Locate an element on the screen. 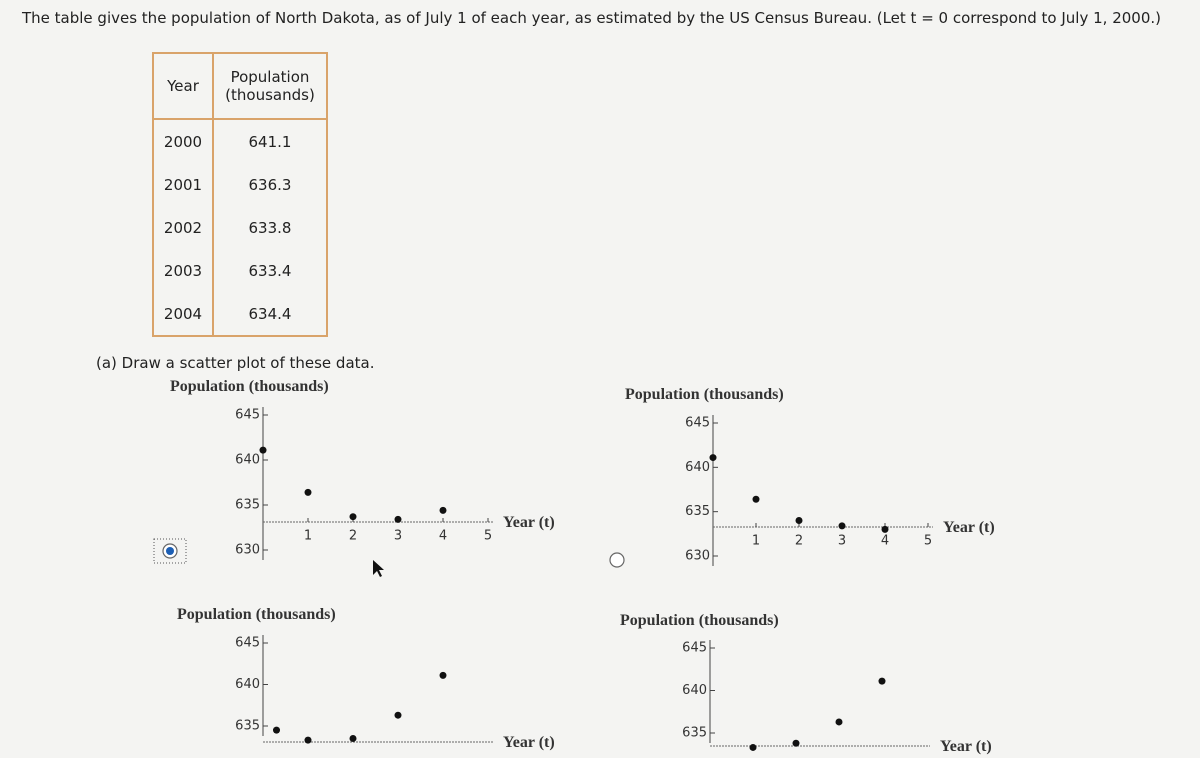  question: (a) Draw a scatter plot of these data. is located at coordinates (235, 363).